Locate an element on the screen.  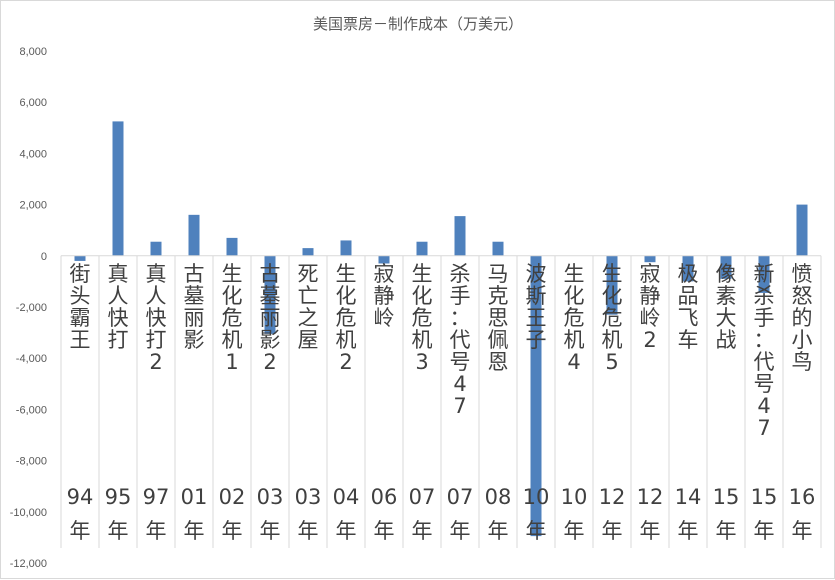
chart-title: 美国票房－制作成本（万美元） is located at coordinates (418, 24).